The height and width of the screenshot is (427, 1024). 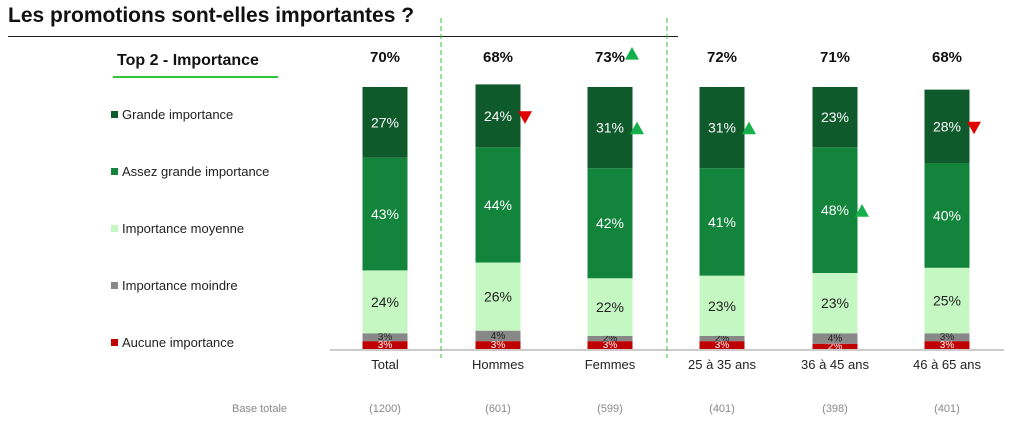 I want to click on data-label: 26%, so click(x=498, y=297).